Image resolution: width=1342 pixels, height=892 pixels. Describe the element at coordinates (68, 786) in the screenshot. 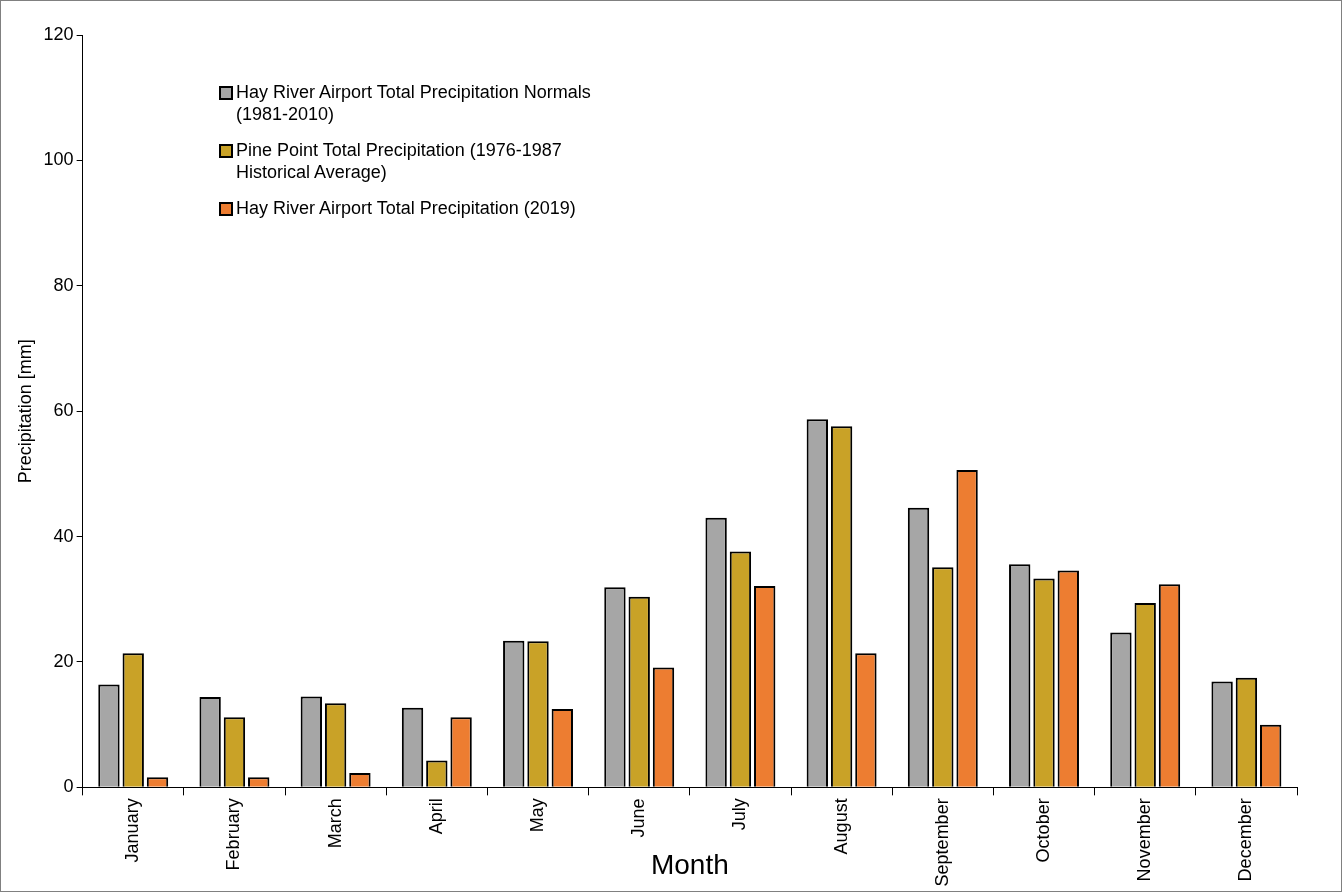

I see `y-tick-label: 0` at that location.